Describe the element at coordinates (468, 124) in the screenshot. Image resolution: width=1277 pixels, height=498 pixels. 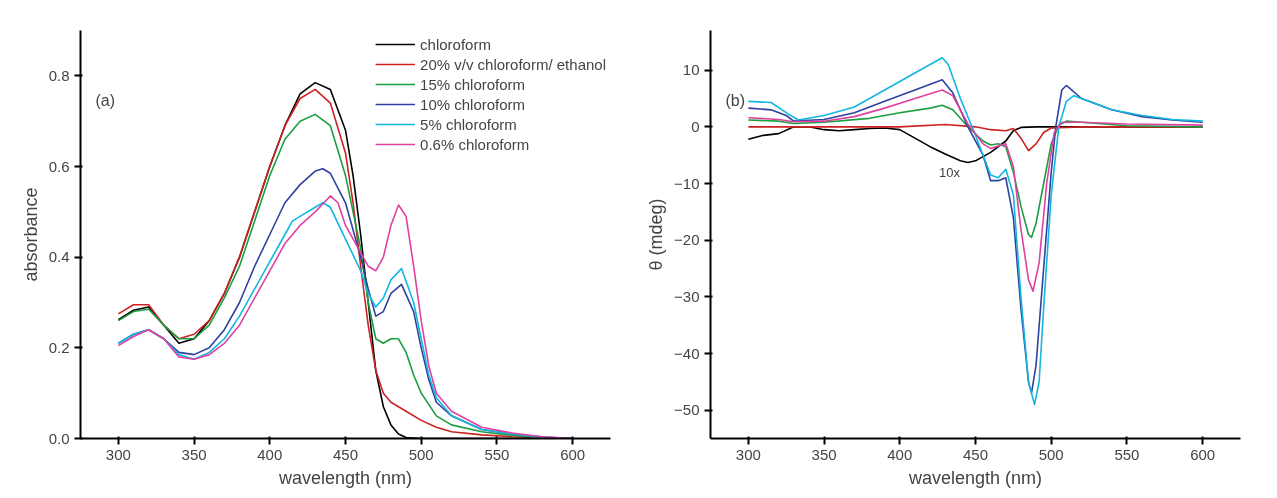
I see `legend-label: 5% chloroform` at that location.